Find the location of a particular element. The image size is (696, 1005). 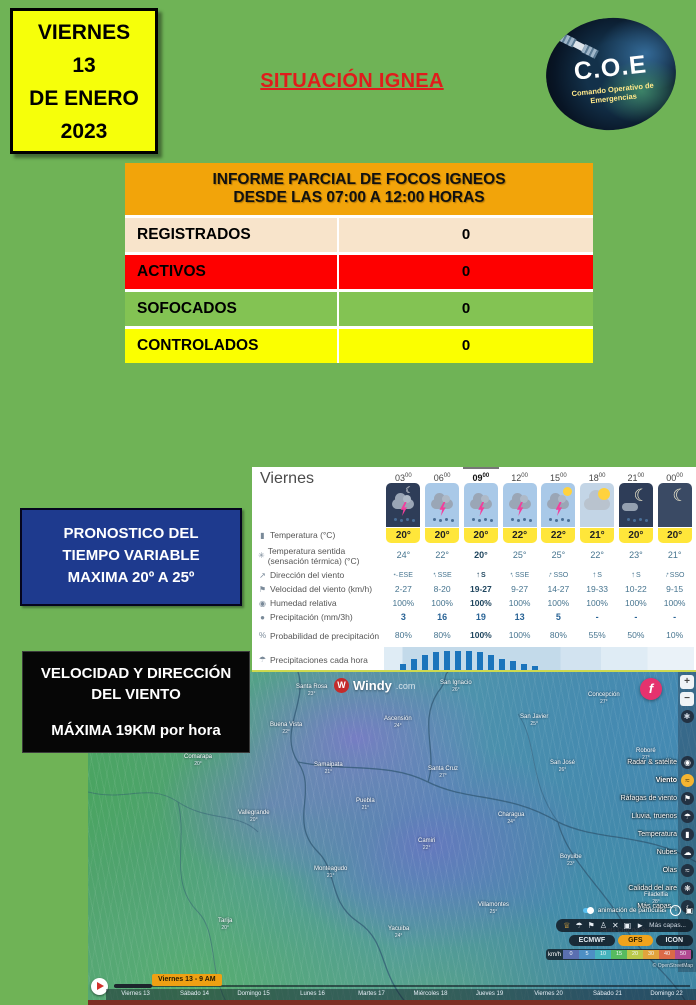

feels-like-value: 23° is located at coordinates (636, 555).